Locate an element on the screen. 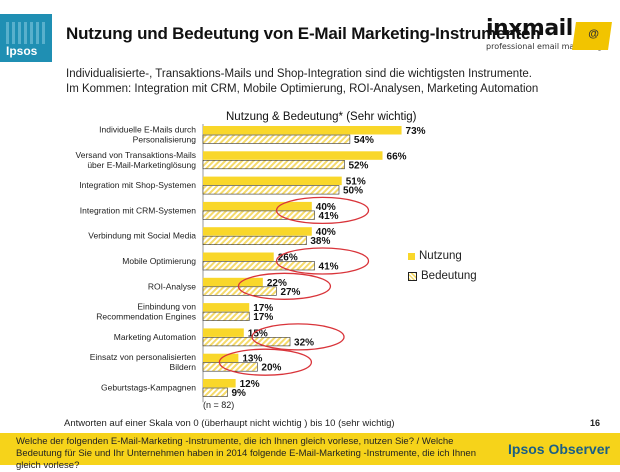  chart-legend: Nutzung Bedeutung is located at coordinates (442, 266).